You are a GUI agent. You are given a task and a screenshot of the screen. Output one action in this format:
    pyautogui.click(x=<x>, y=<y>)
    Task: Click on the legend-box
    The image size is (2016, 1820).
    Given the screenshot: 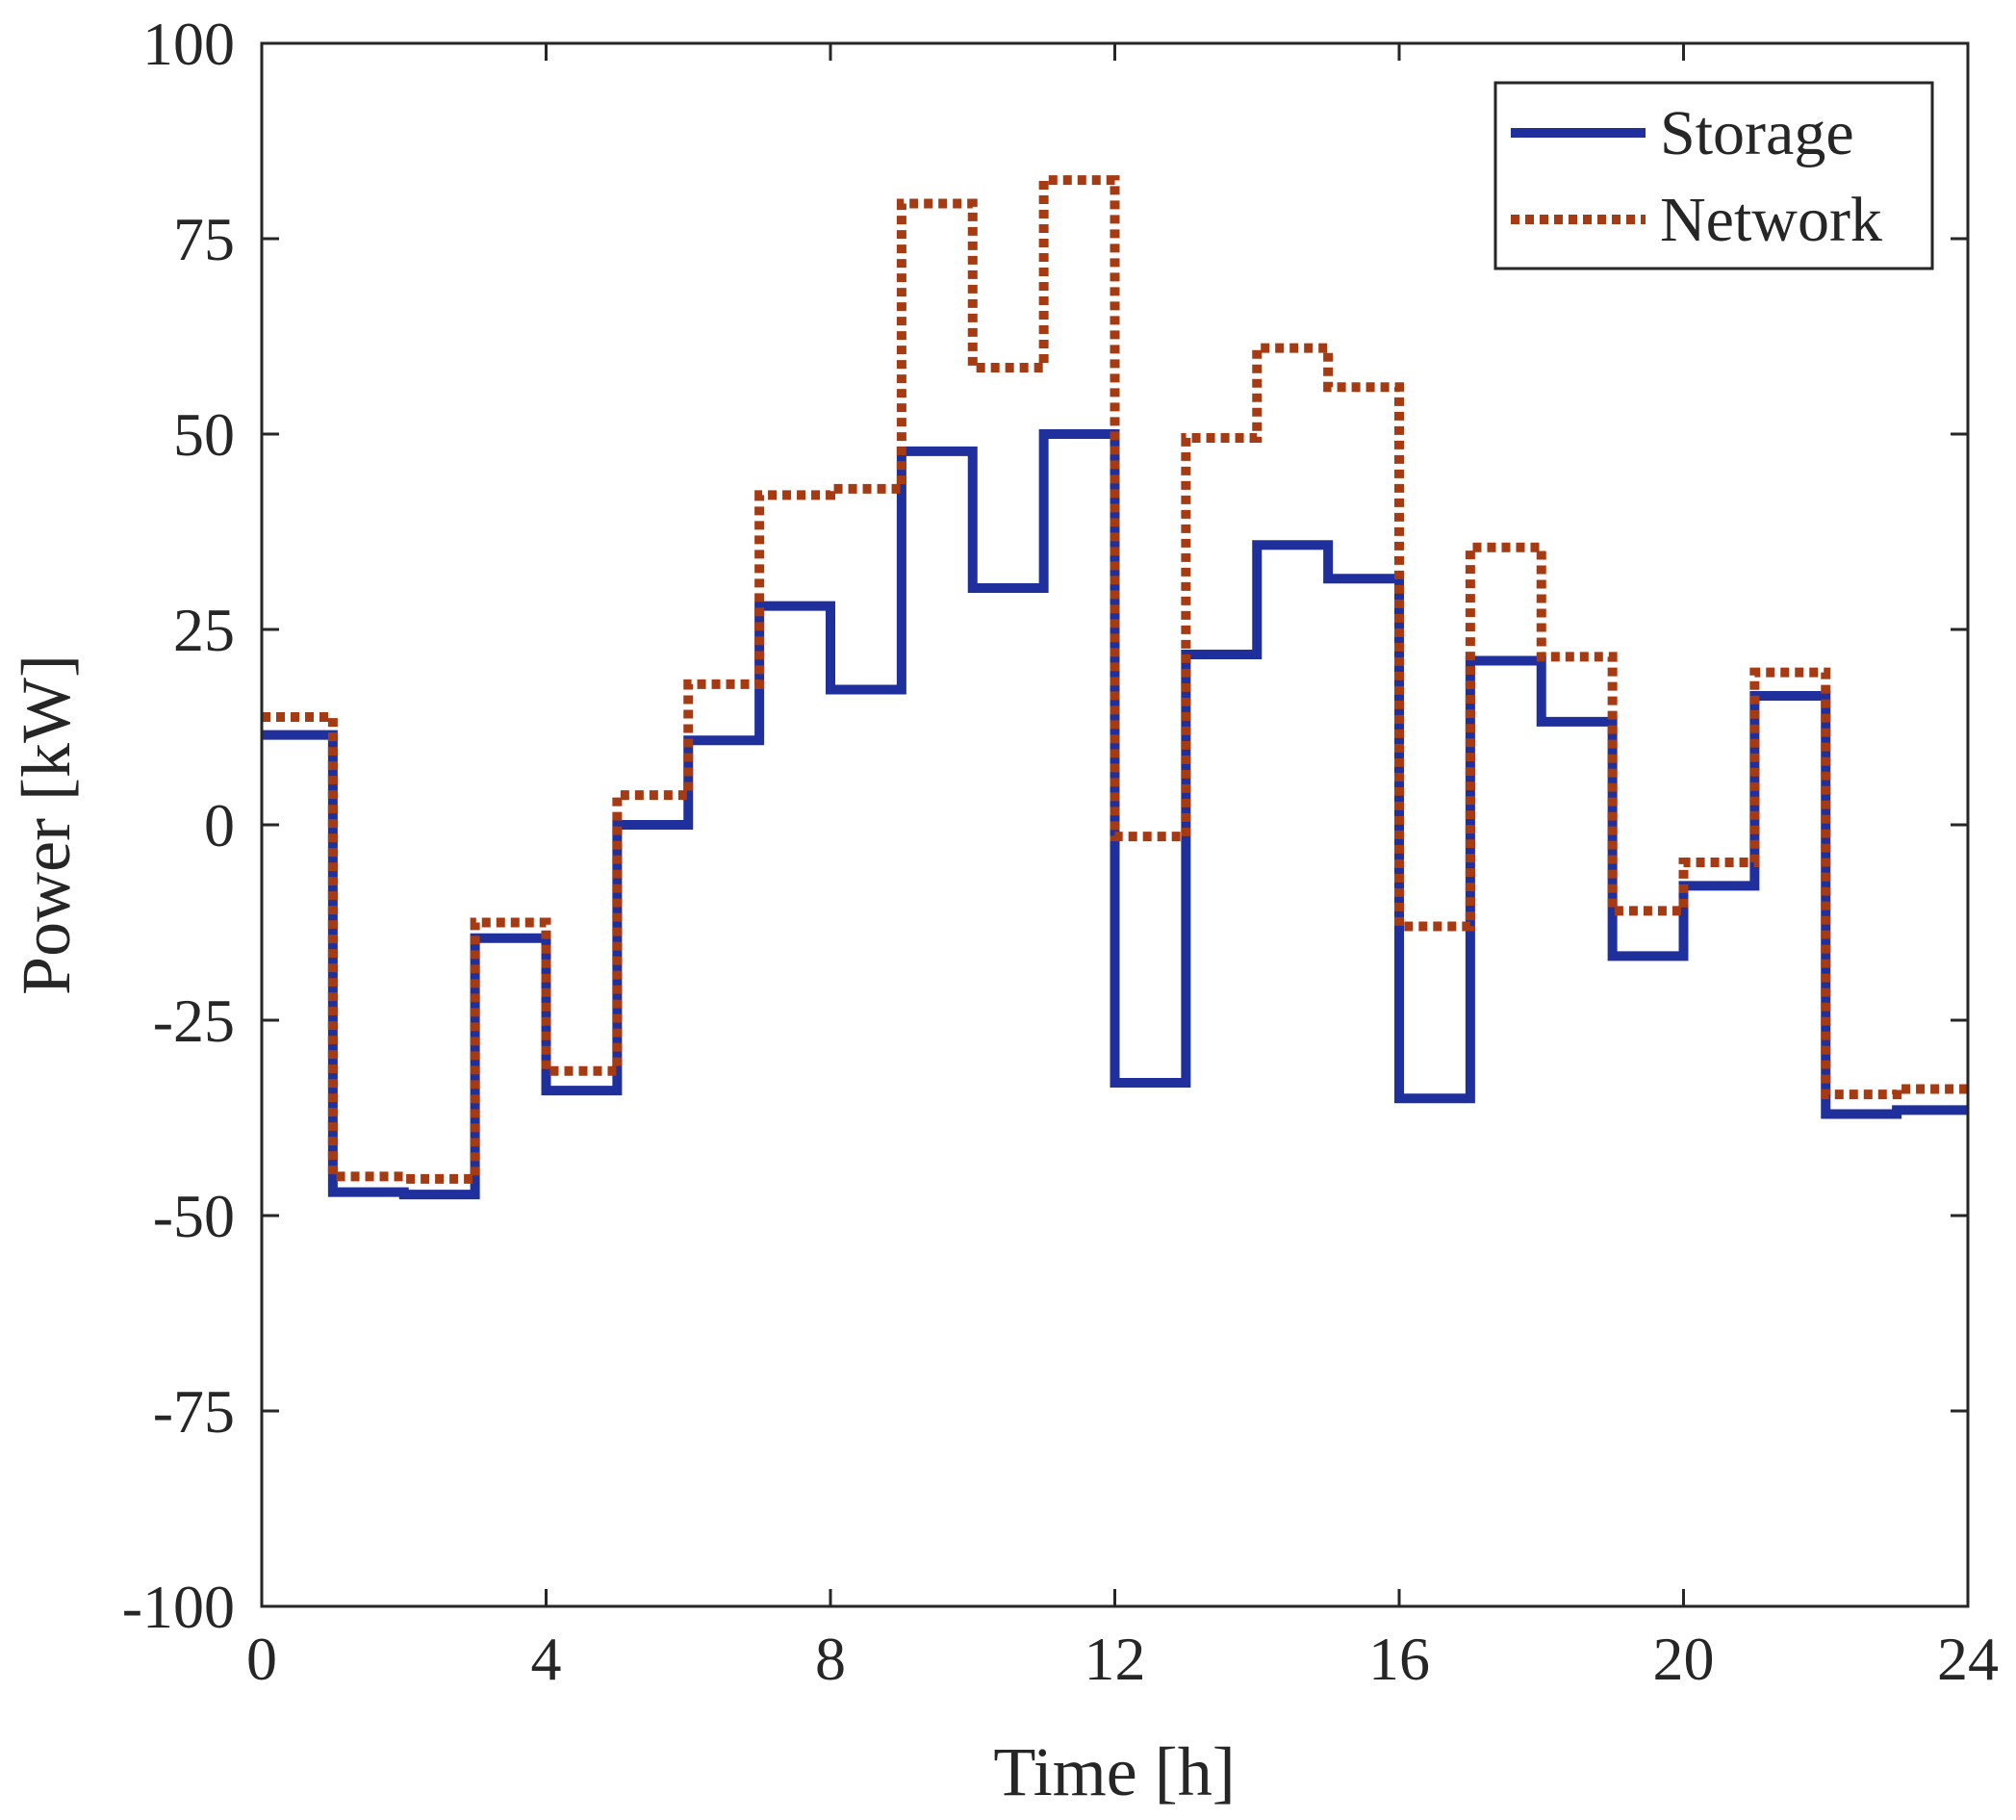 What is the action you would take?
    pyautogui.click(x=1713, y=176)
    